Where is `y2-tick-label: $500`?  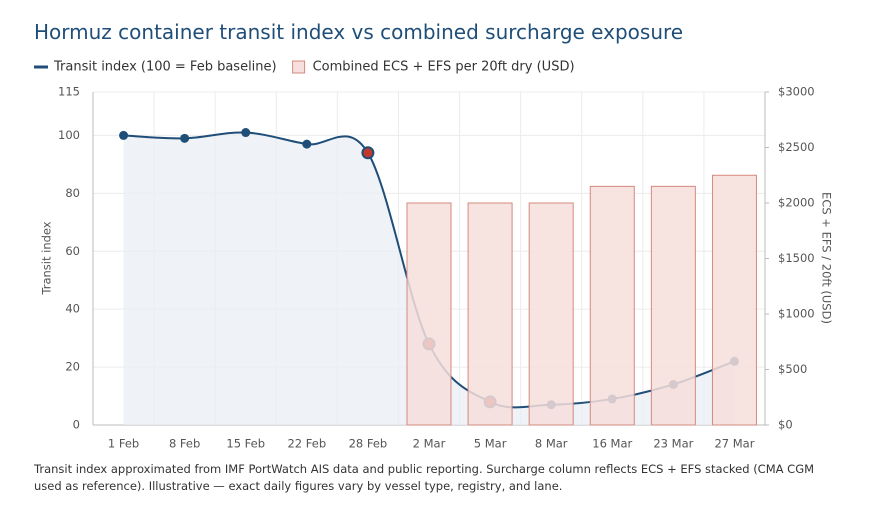
y2-tick-label: $500 is located at coordinates (792, 369).